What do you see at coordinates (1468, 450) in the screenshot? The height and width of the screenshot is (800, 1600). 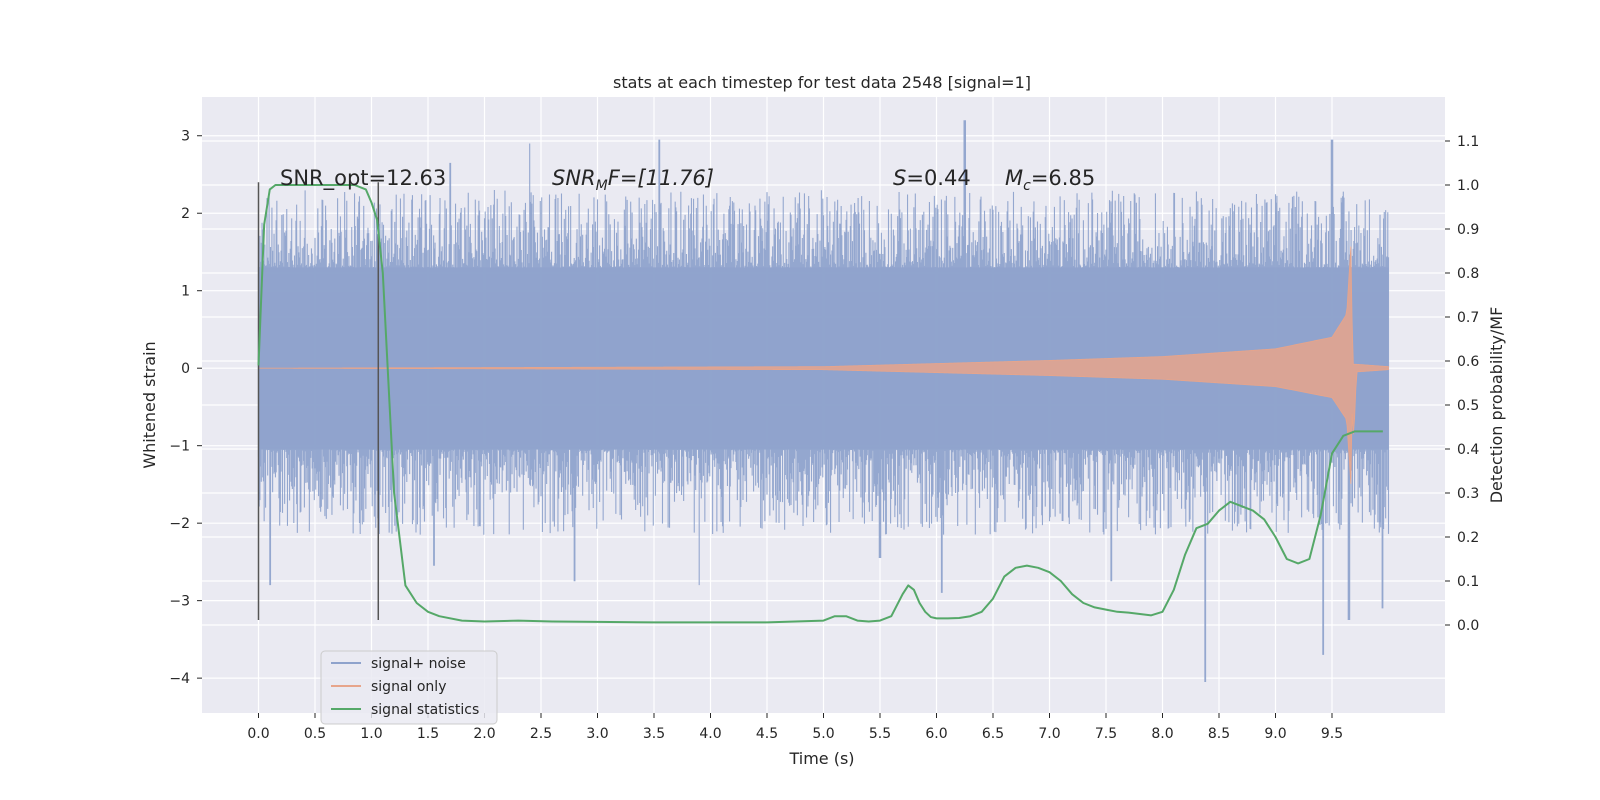 I see `y-right-tick-label: 0.4` at bounding box center [1468, 450].